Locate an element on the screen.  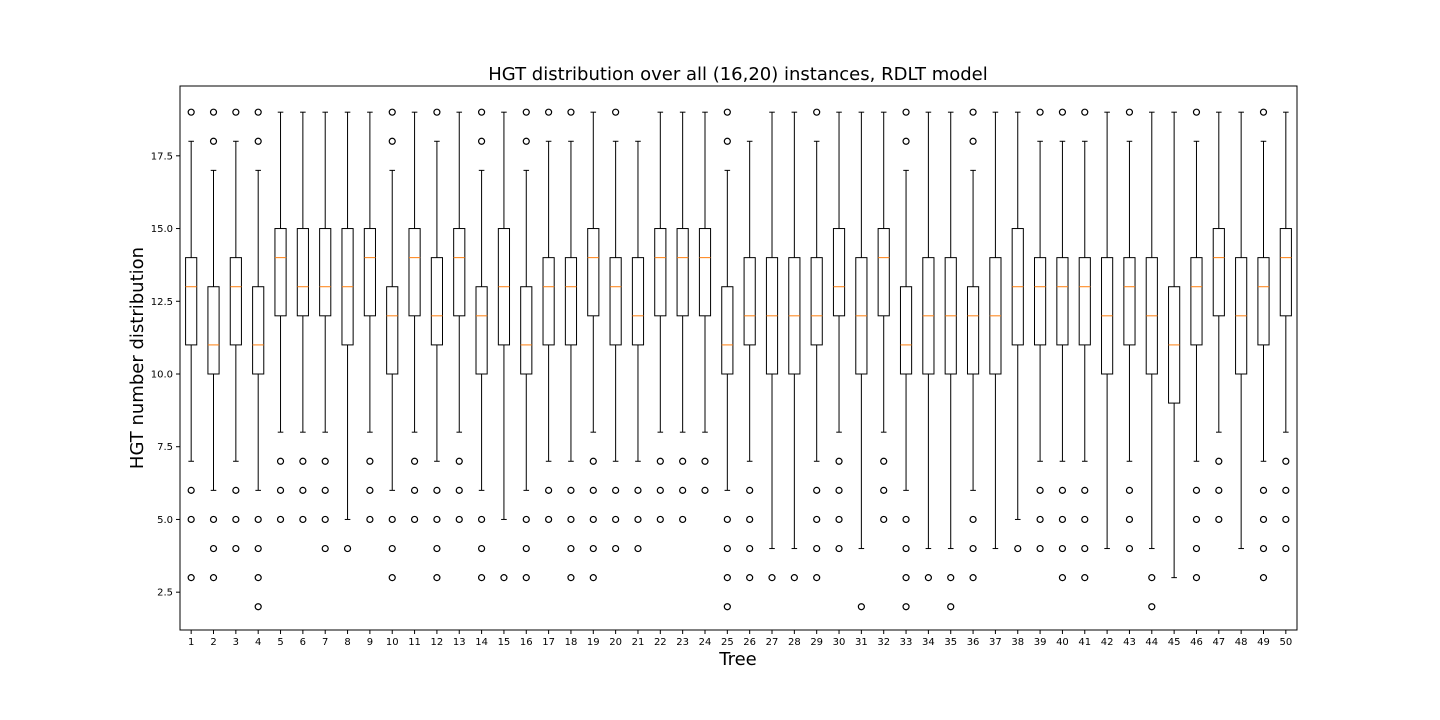
x-tick-label: 34 is located at coordinates (928, 642).